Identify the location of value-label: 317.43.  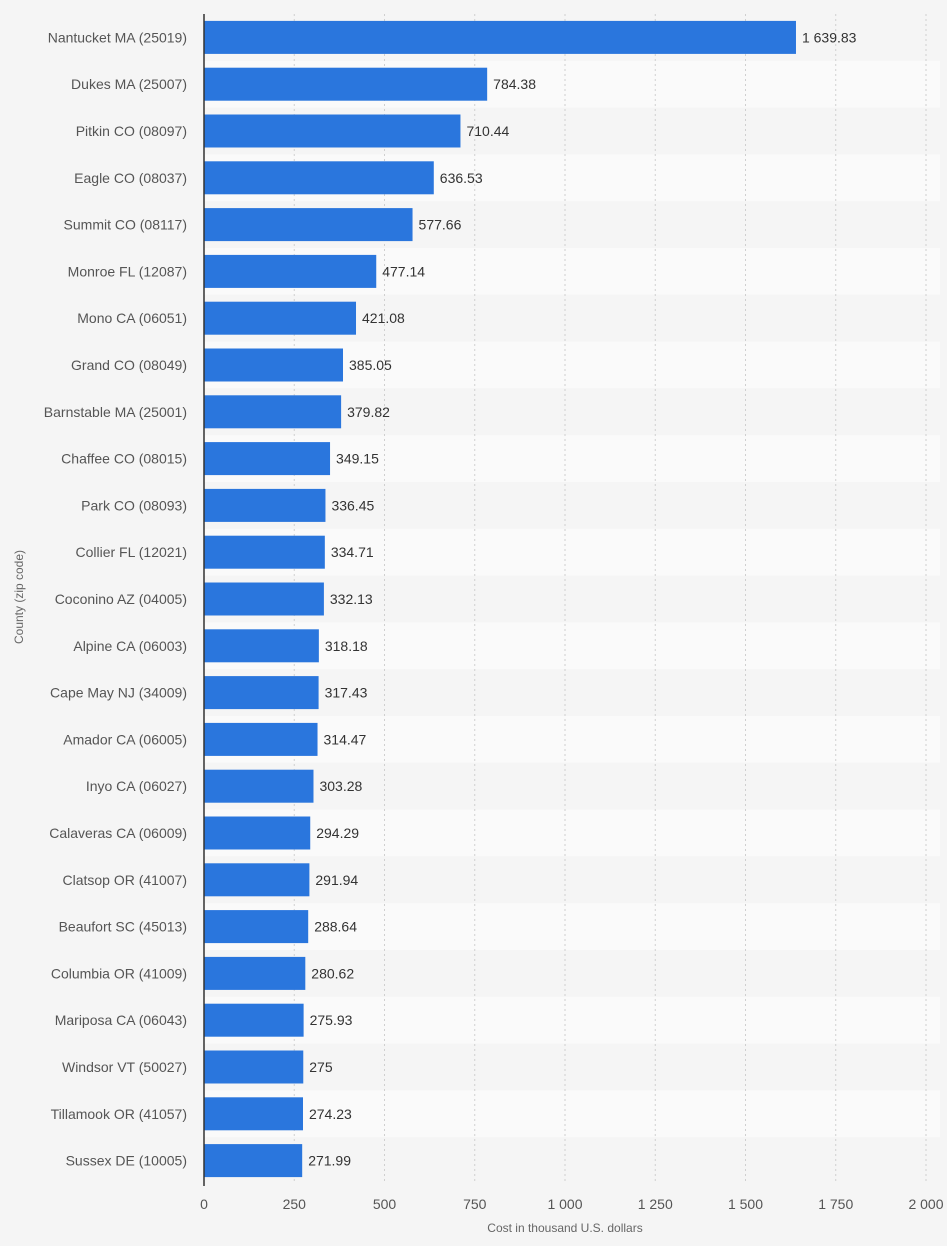
(346, 693).